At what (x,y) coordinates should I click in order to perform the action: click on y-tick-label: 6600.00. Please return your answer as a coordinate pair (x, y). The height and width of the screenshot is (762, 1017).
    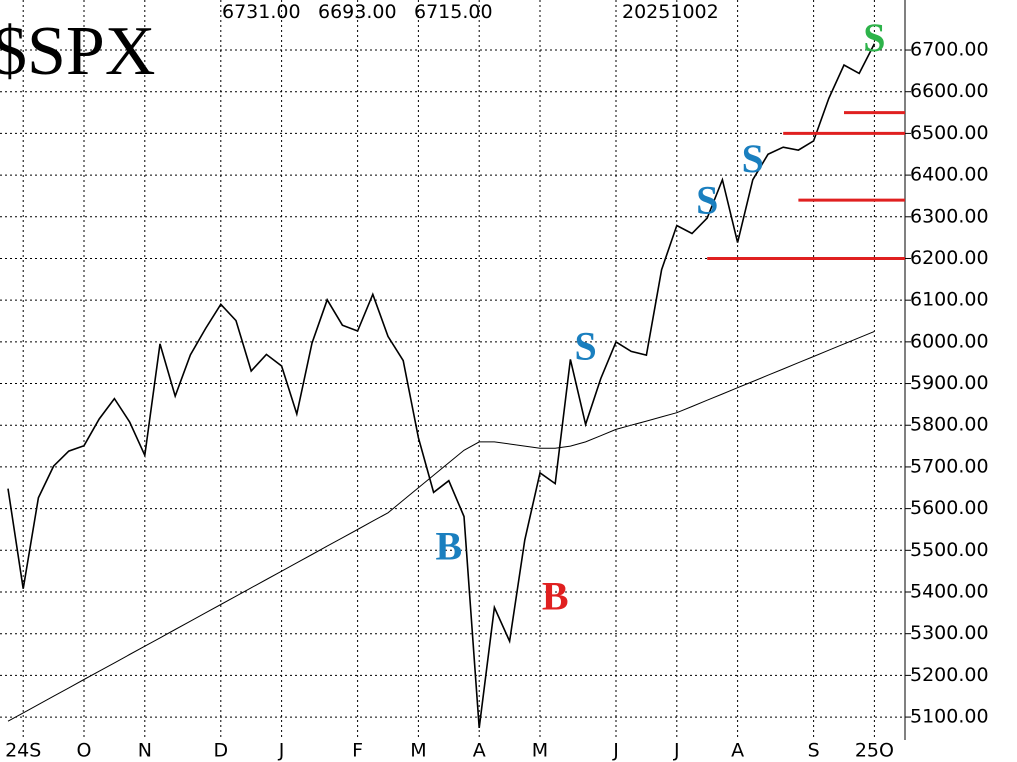
    Looking at the image, I should click on (949, 91).